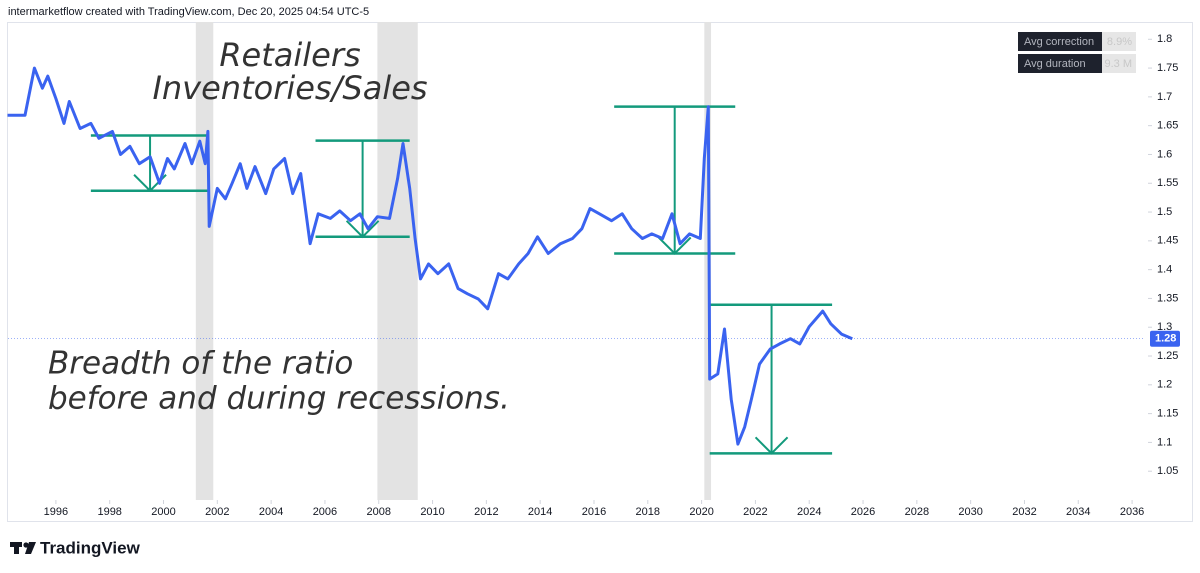  I want to click on y-tick-label: 1.1, so click(1164, 442).